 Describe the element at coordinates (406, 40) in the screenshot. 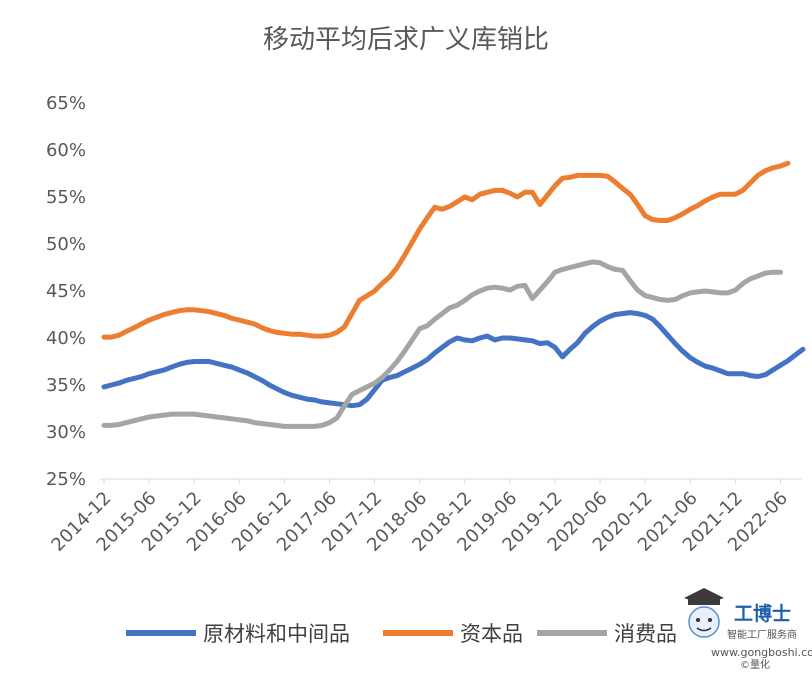

I see `chart-title: 移动平均后求广义库销比` at that location.